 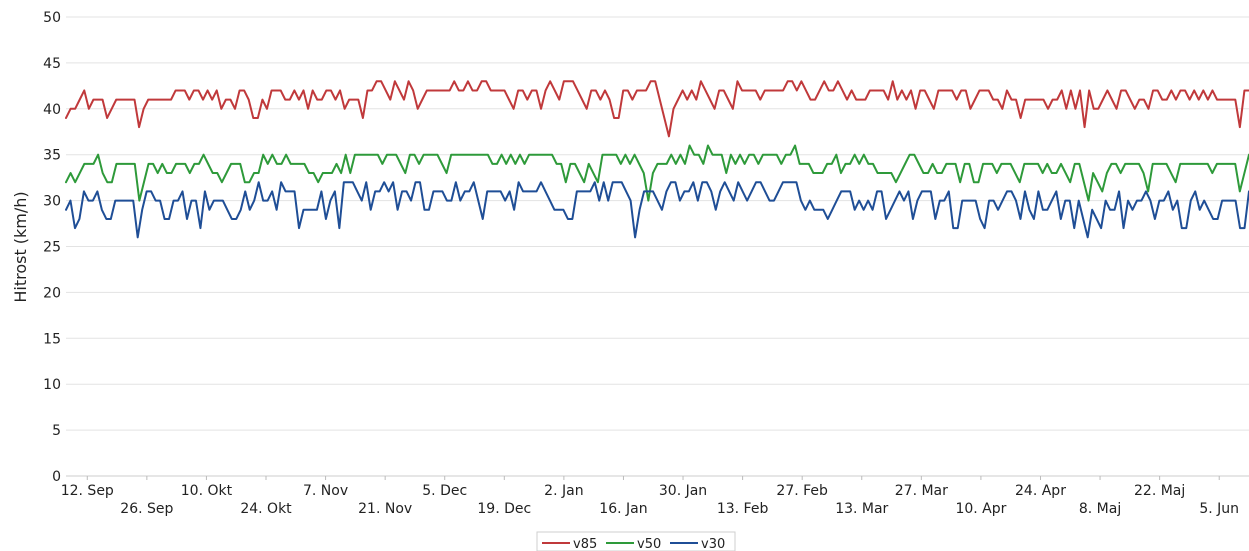 I want to click on x-tick-label: 5. Jun, so click(x=1219, y=509).